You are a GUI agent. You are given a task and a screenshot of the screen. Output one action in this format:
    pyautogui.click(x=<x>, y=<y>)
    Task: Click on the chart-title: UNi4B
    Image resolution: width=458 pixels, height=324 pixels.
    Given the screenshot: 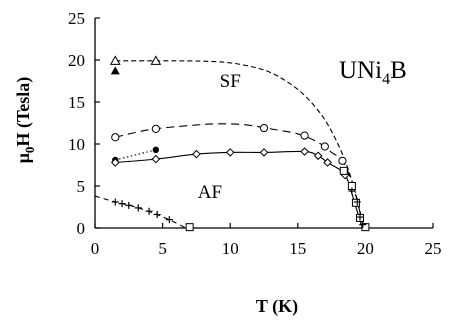 What is the action you would take?
    pyautogui.click(x=373, y=72)
    